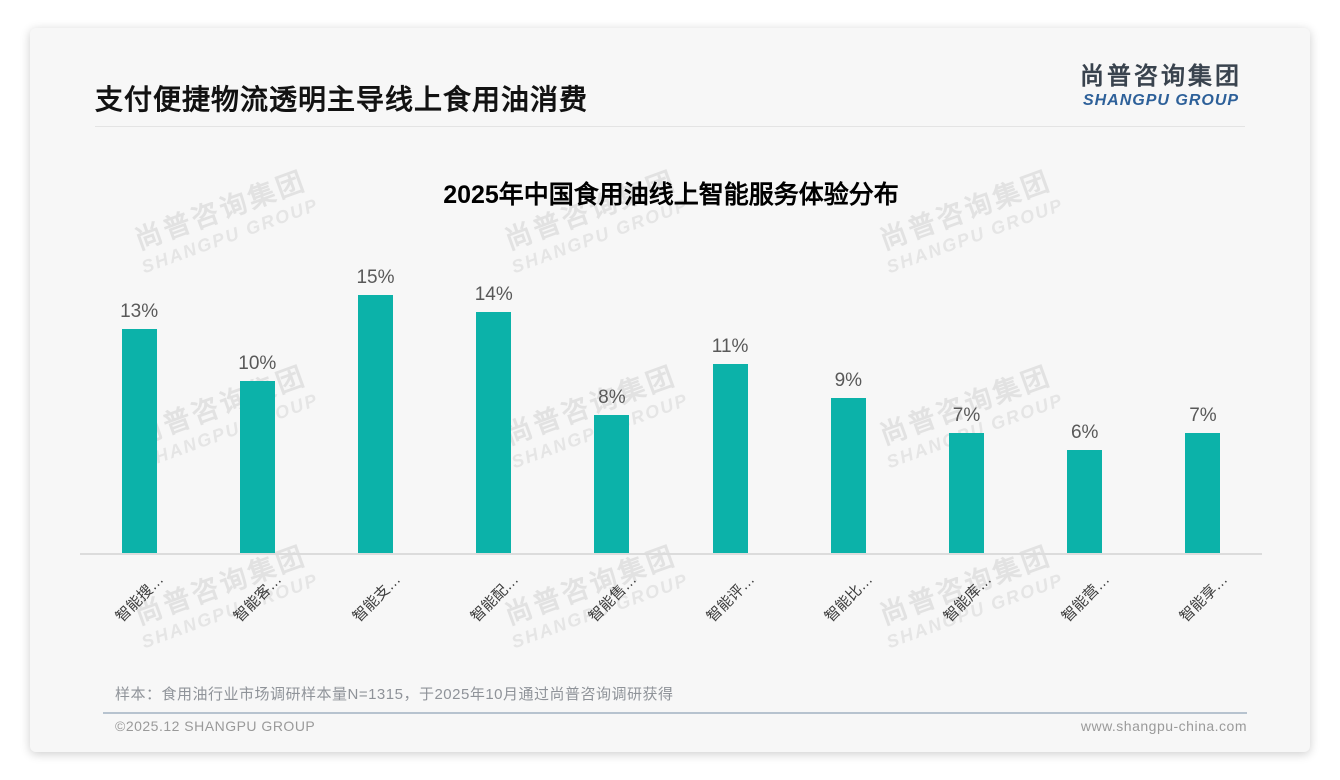  I want to click on footer-copyright: ©2025.12 SHANGPU GROUP, so click(215, 726).